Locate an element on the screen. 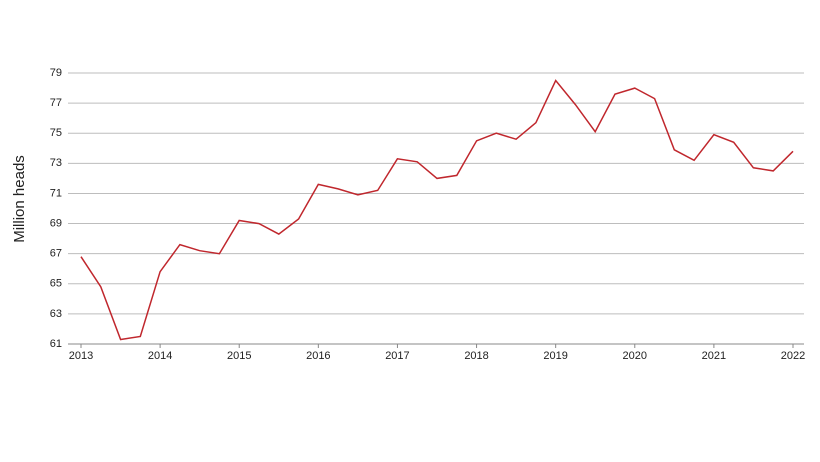 The height and width of the screenshot is (462, 820). x-tick-label: 2013 is located at coordinates (81, 356).